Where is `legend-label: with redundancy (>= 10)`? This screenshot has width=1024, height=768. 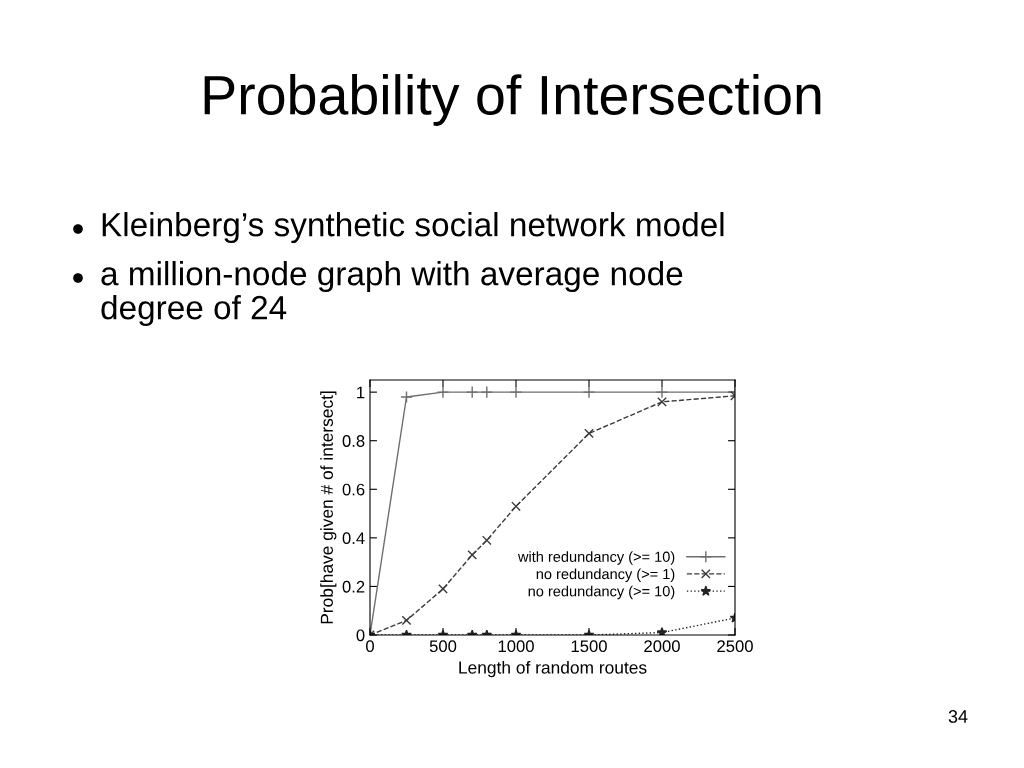
legend-label: with redundancy (>= 10) is located at coordinates (596, 558).